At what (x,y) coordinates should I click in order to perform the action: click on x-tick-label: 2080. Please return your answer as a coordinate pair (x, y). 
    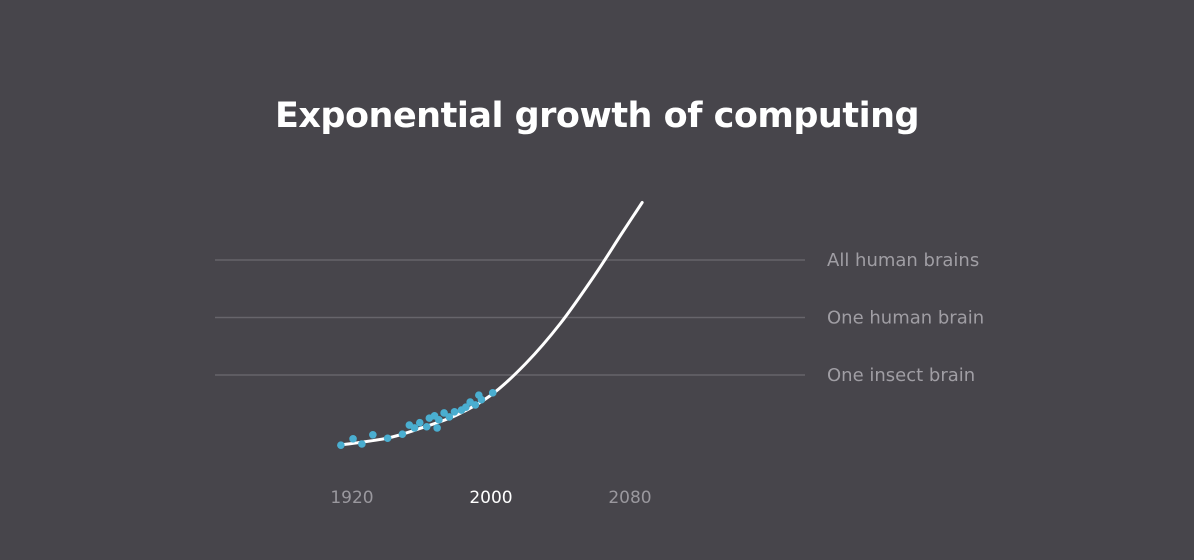
    Looking at the image, I should click on (629, 498).